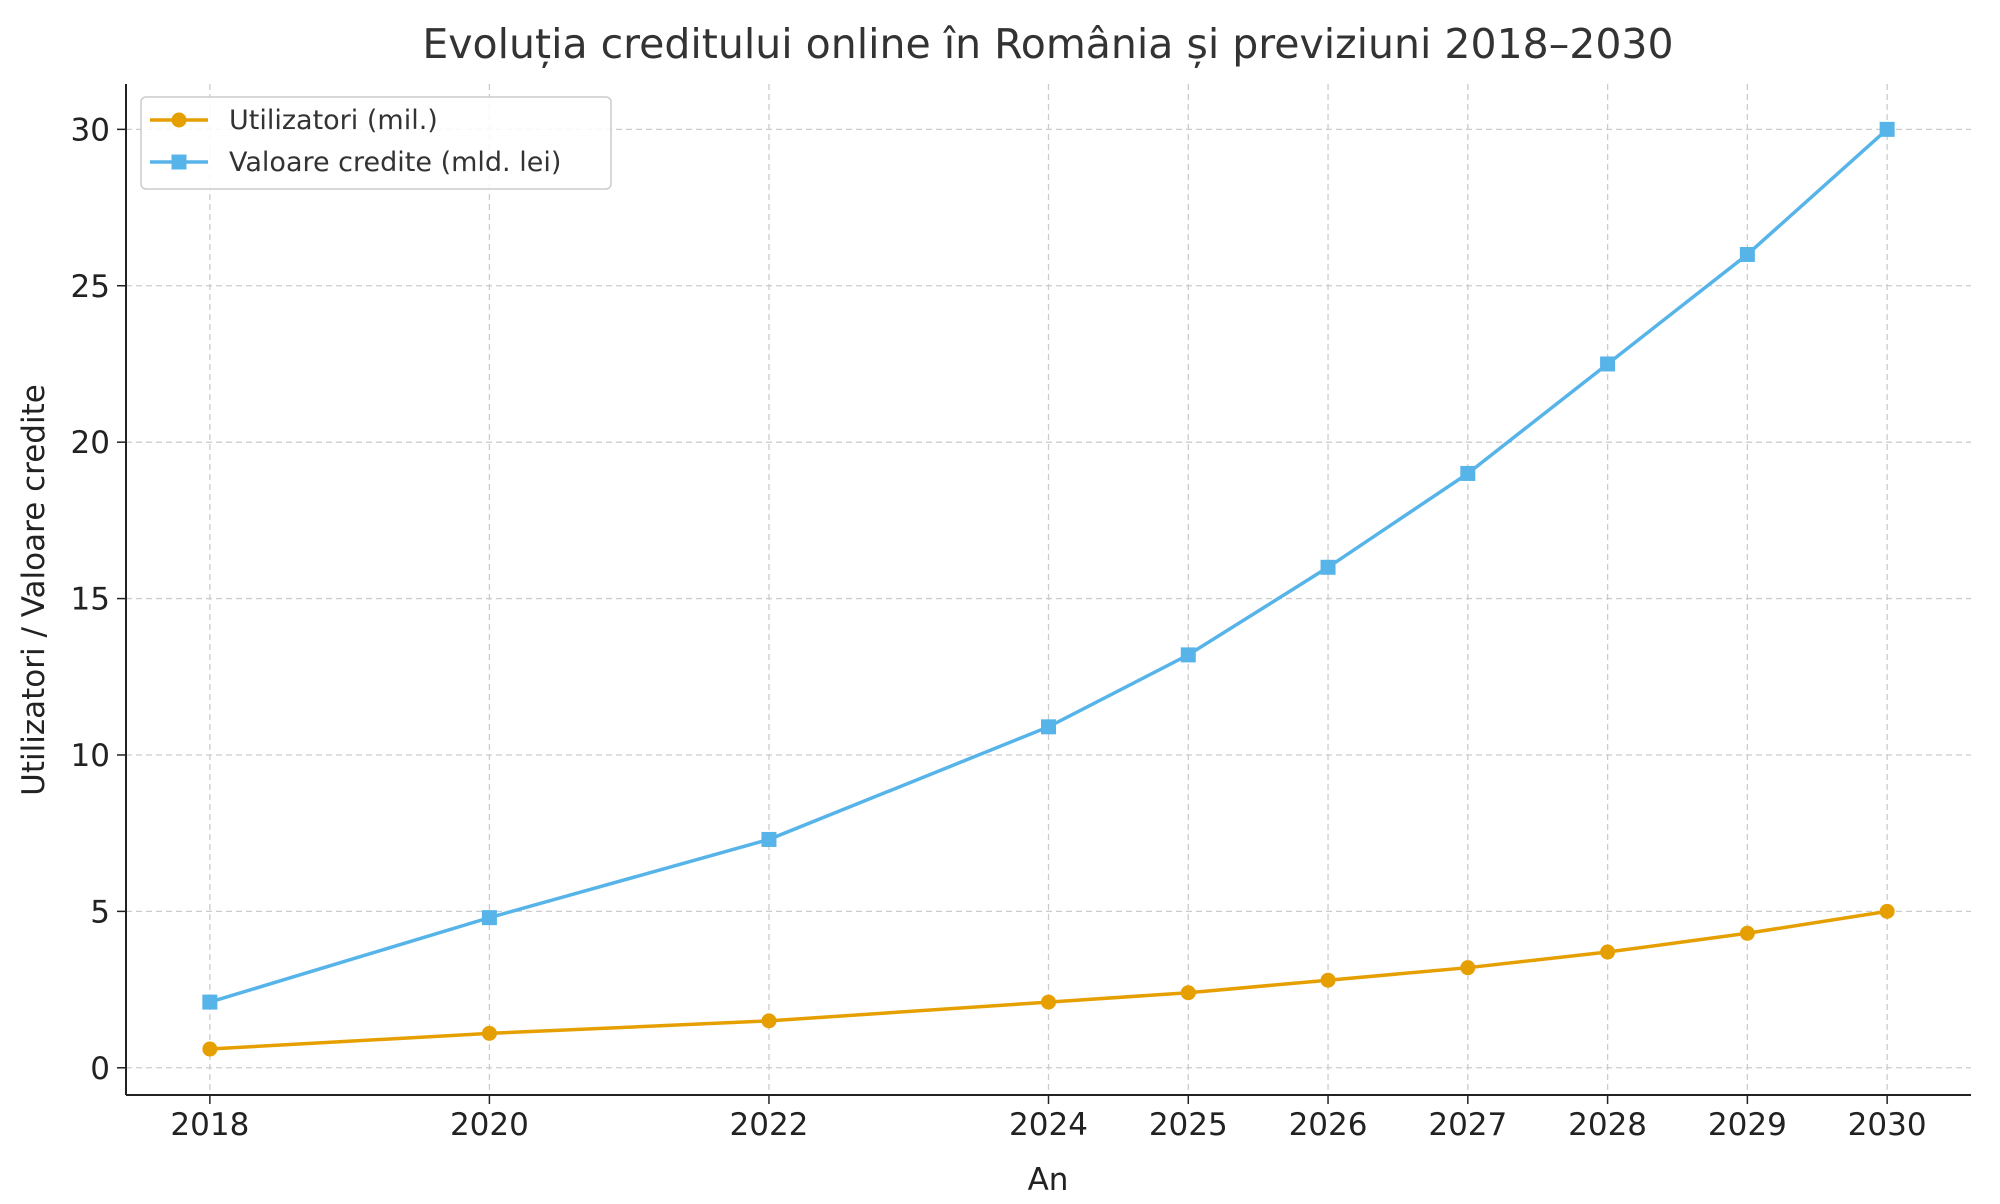 This screenshot has height=1204, width=2000. What do you see at coordinates (1188, 1125) in the screenshot?
I see `x-tick-label: 2025` at bounding box center [1188, 1125].